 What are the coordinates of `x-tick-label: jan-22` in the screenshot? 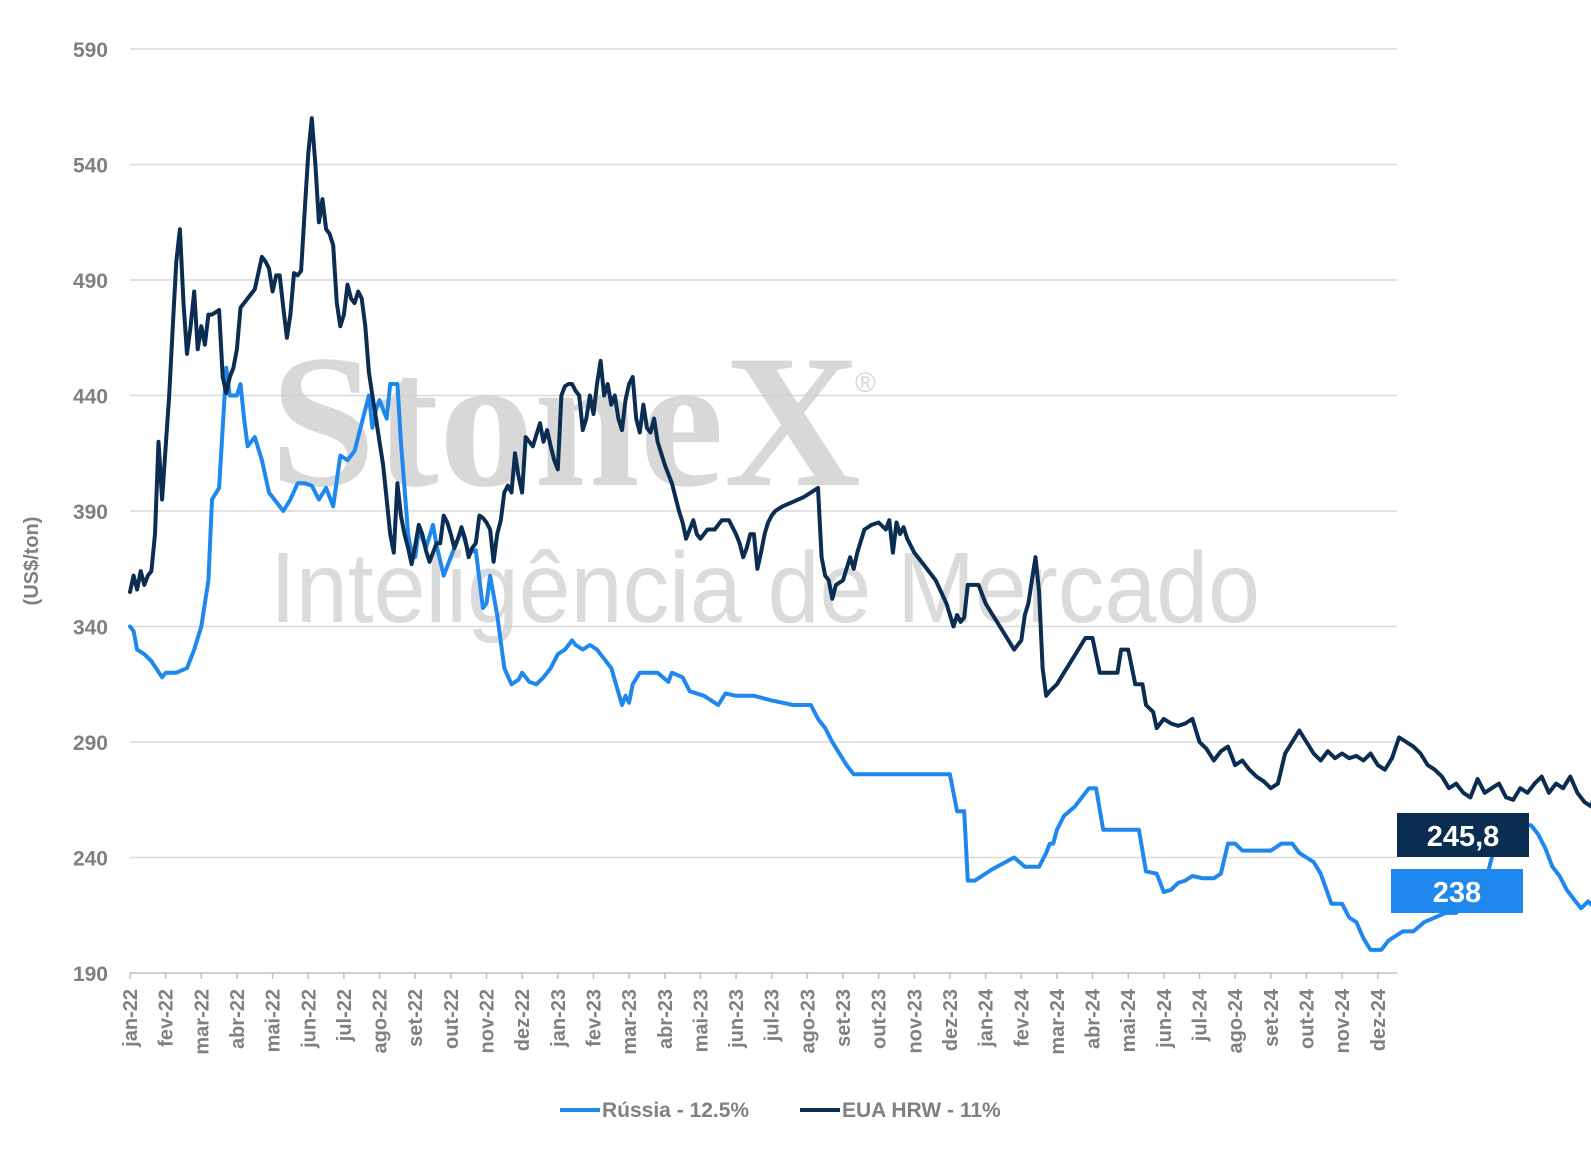 It's located at (131, 1018).